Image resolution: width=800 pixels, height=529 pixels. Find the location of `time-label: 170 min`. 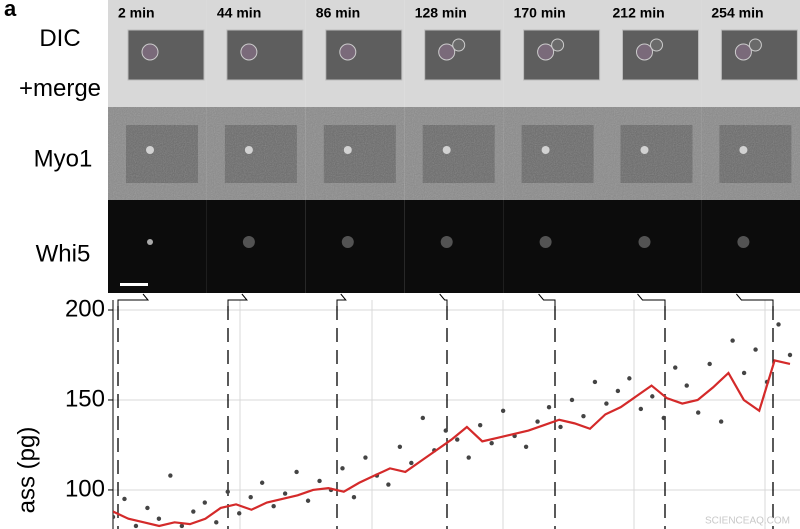

time-label: 170 min is located at coordinates (540, 13).